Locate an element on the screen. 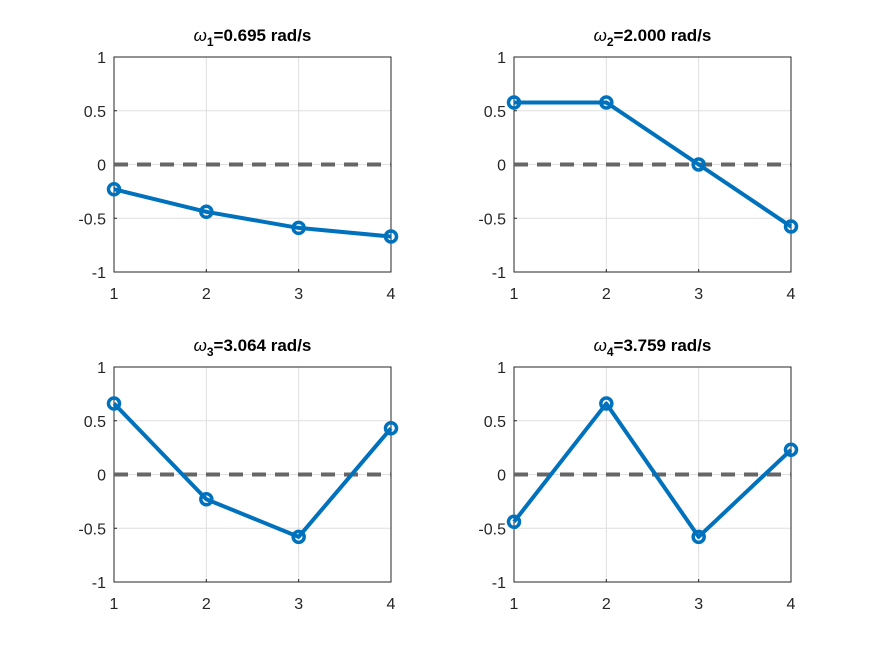  subplot-title: ω4=3.759 rad/s is located at coordinates (653, 347).